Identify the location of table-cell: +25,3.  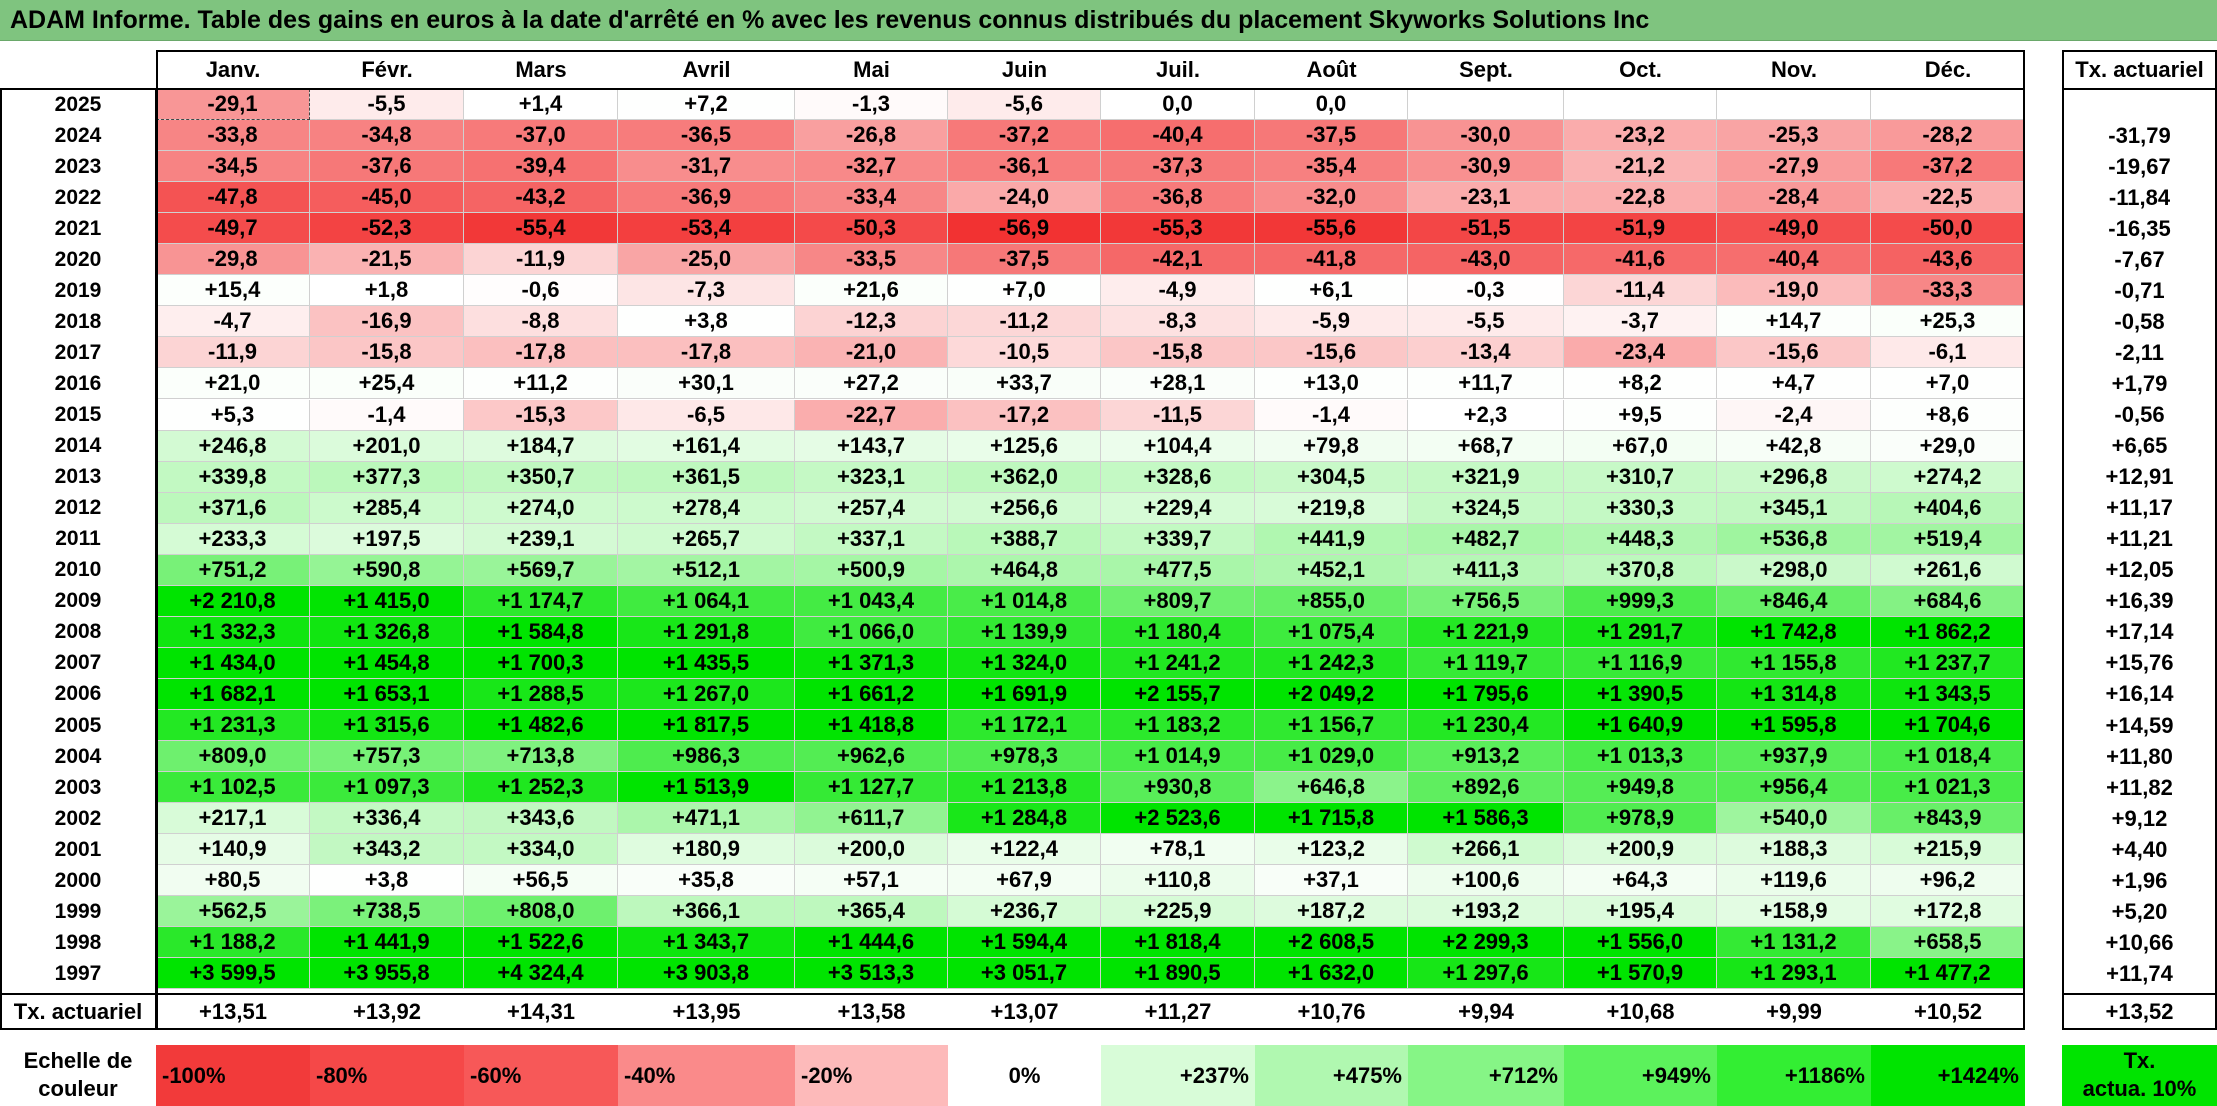
(1948, 322).